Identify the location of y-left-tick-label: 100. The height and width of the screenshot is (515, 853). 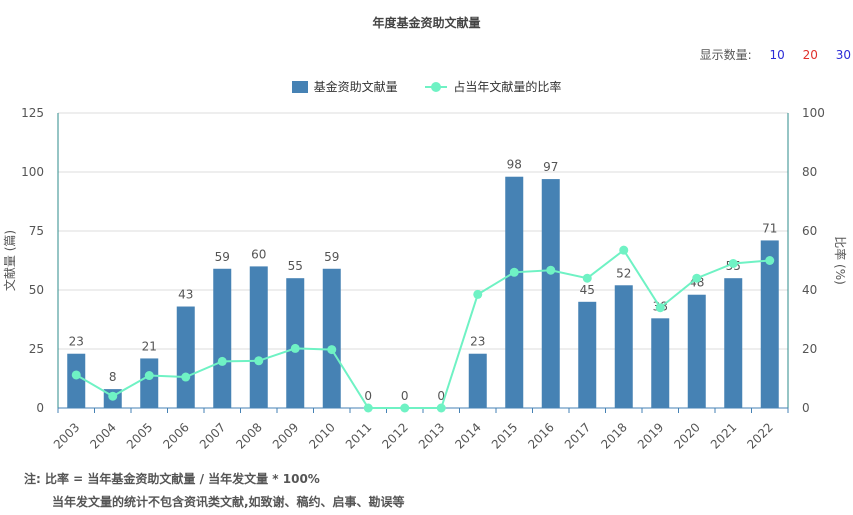
(32, 172).